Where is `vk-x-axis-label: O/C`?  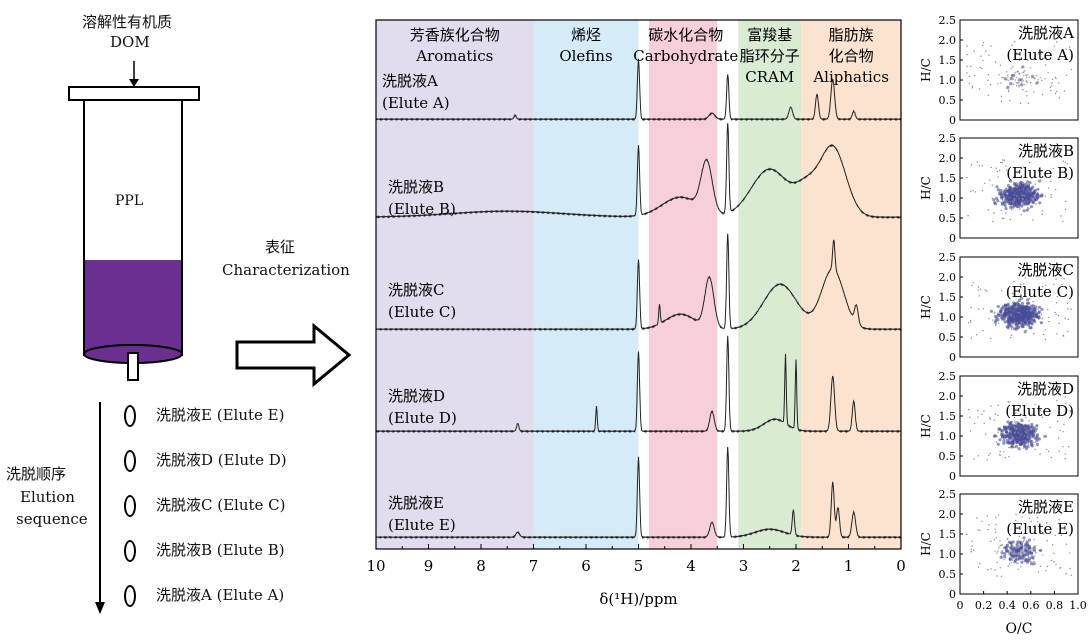 vk-x-axis-label: O/C is located at coordinates (1019, 629).